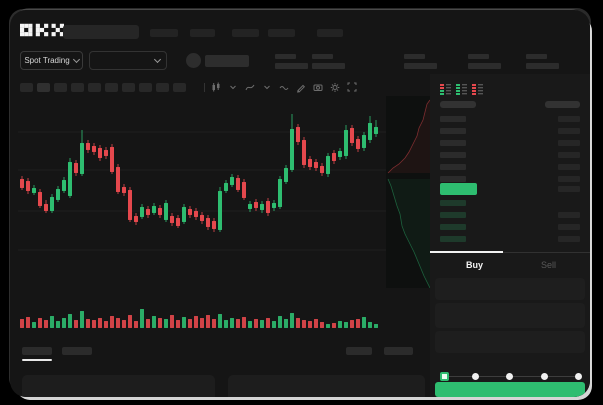 The height and width of the screenshot is (405, 603). Describe the element at coordinates (474, 265) in the screenshot. I see `tab-buy: Buy` at that location.